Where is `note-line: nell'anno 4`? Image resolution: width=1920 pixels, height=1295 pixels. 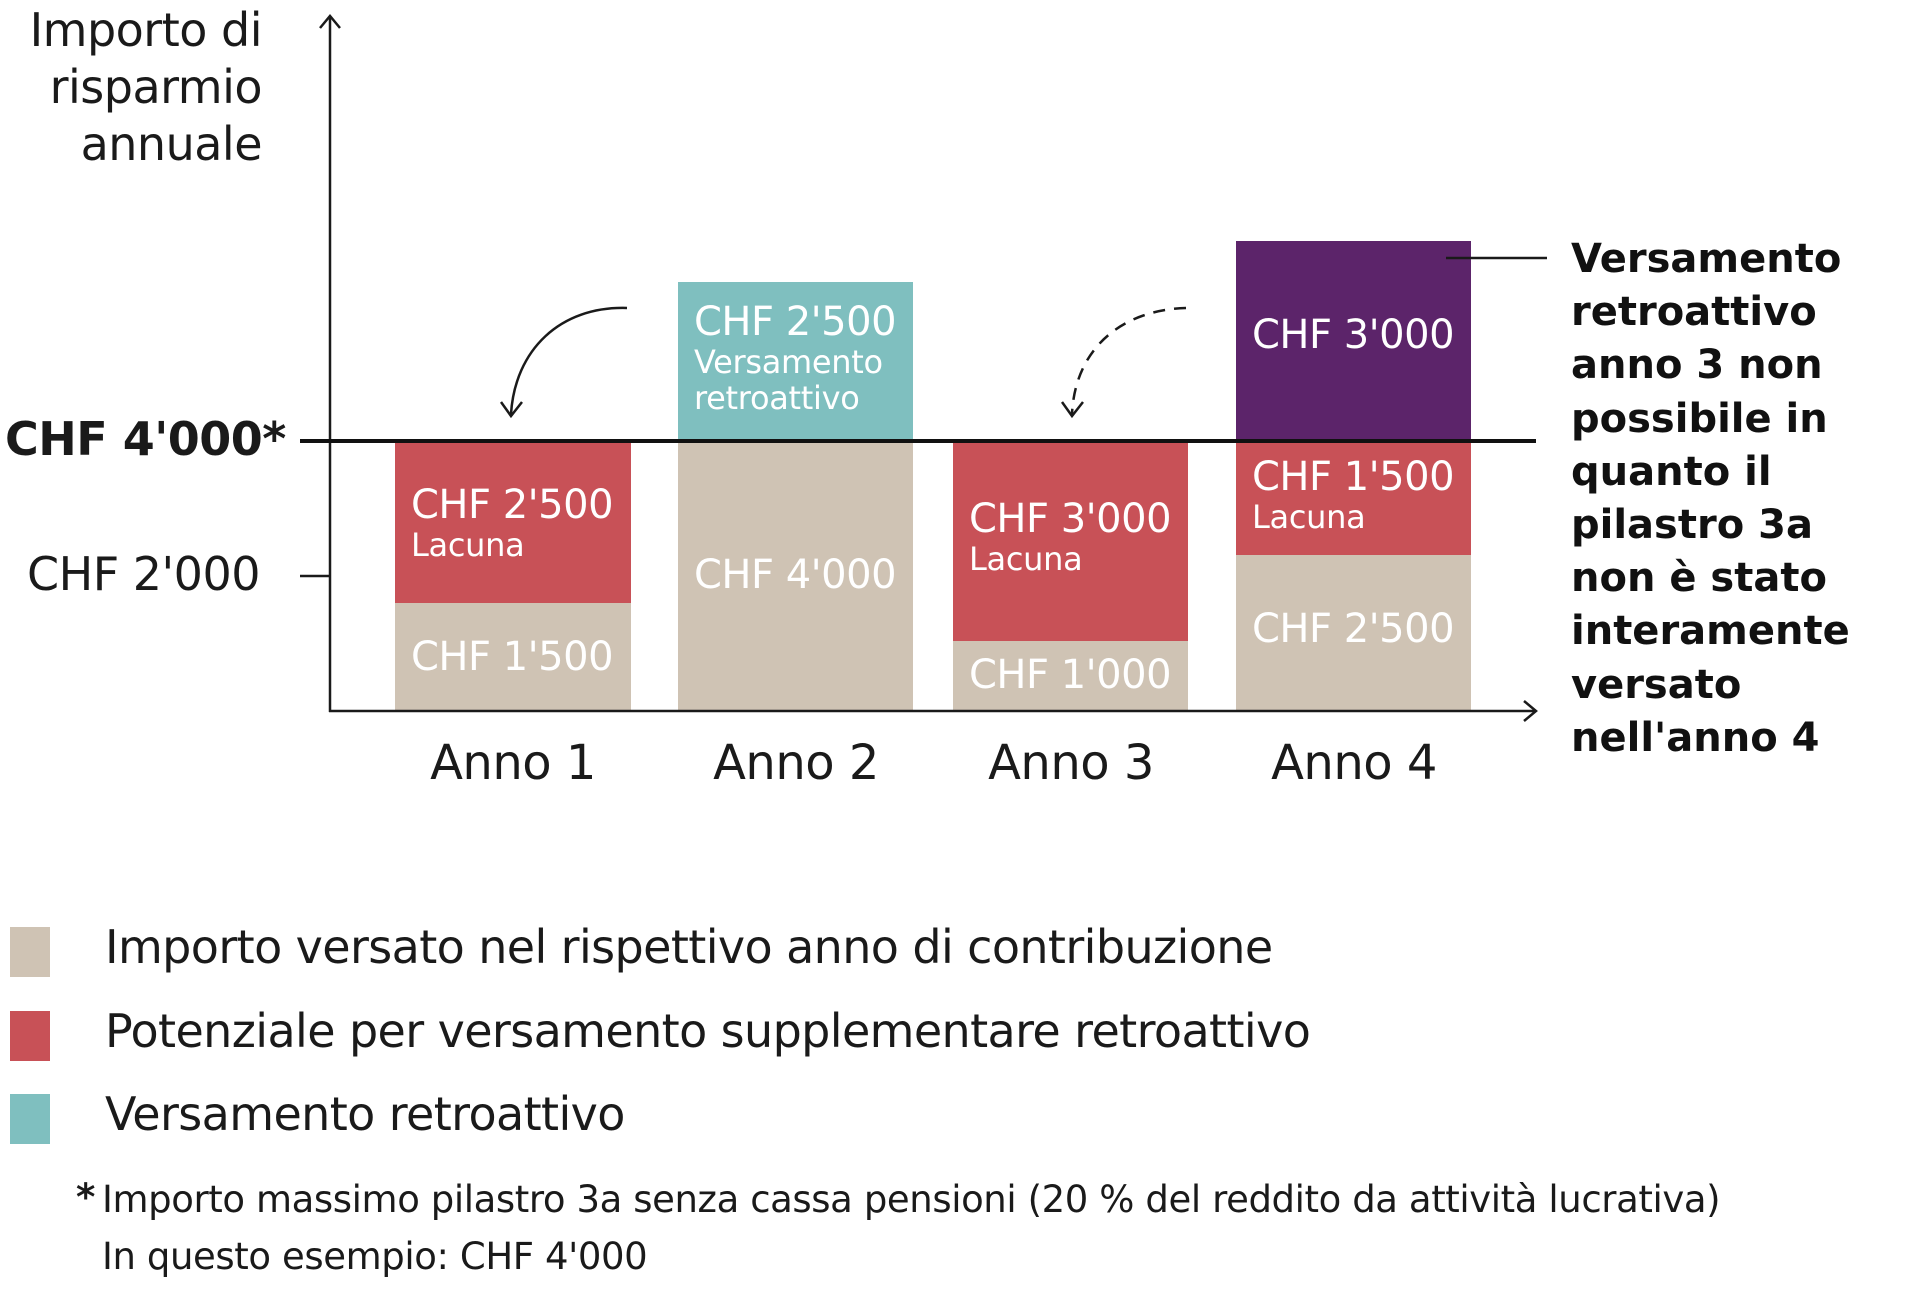
note-line: nell'anno 4 is located at coordinates (1695, 737).